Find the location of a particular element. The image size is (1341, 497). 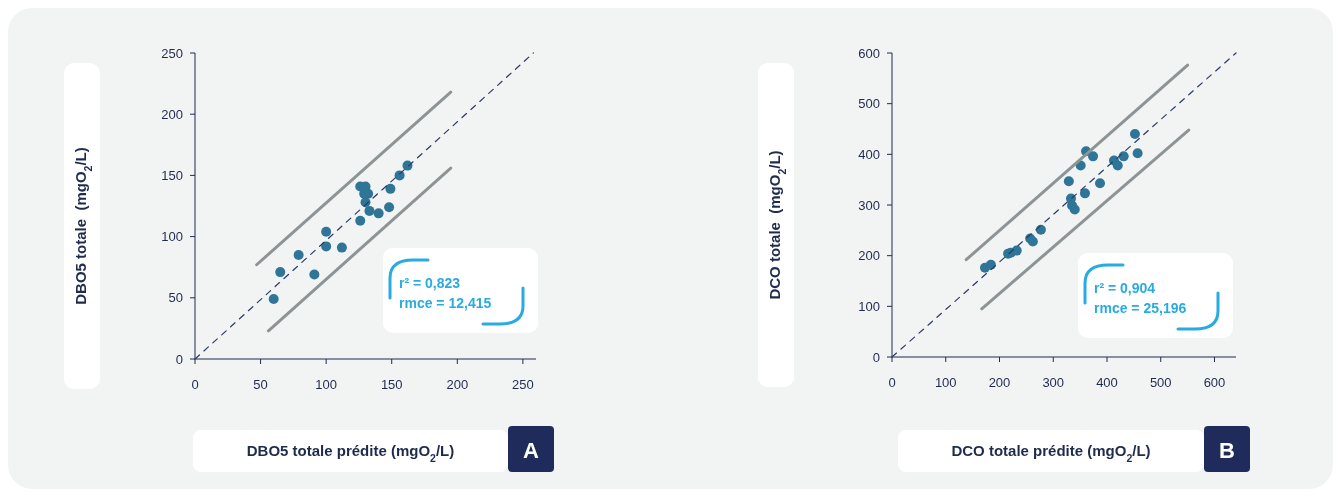

x-tick-label: 50 is located at coordinates (260, 384).